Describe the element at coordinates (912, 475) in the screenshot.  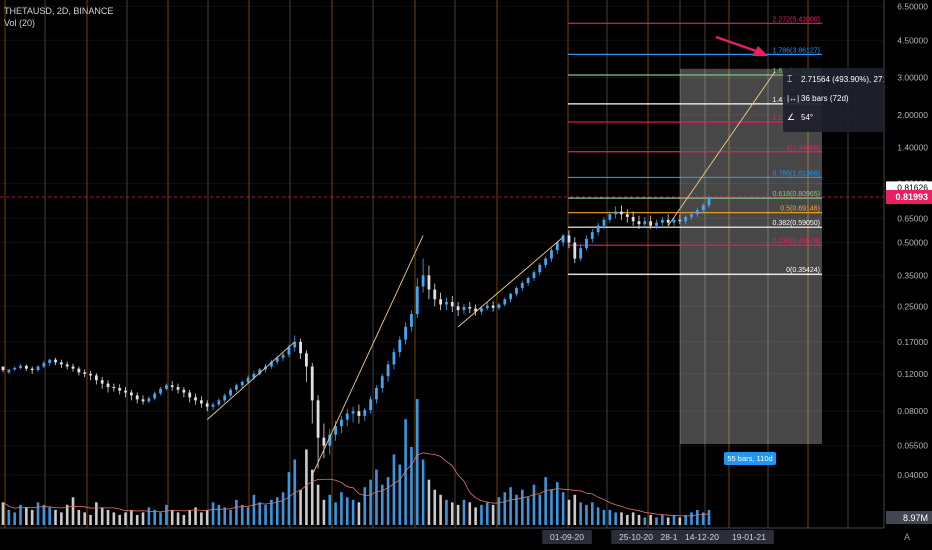
I see `price-tick-label: 0.04000` at that location.